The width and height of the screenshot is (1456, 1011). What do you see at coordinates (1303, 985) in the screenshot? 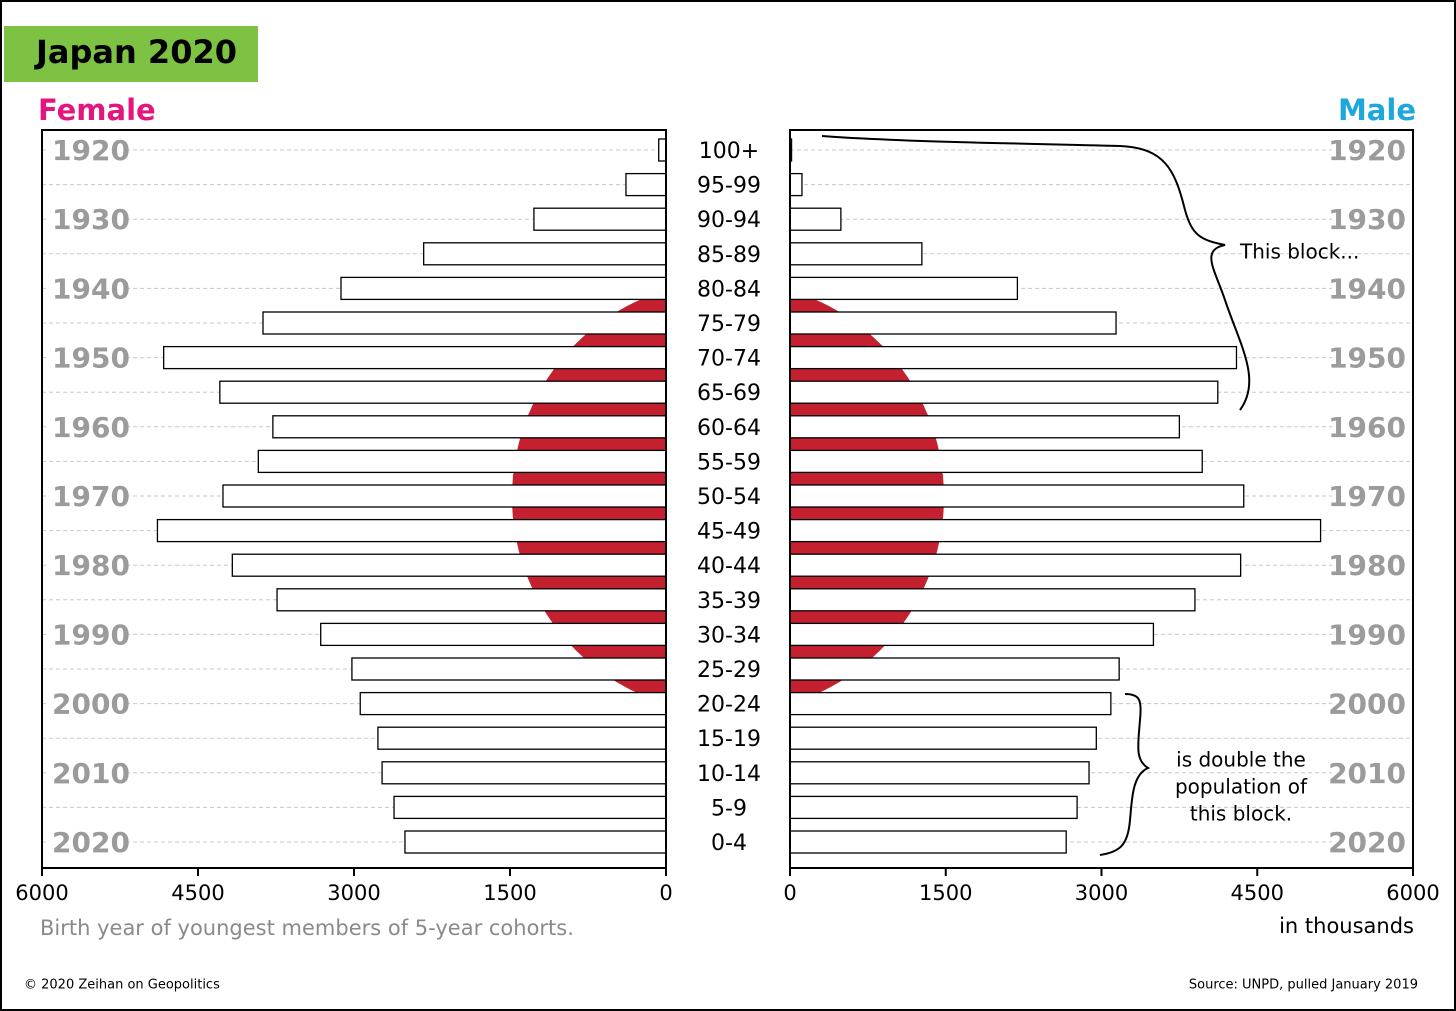
I see `footer-right: Source: UNPD, pulled January 2019` at bounding box center [1303, 985].